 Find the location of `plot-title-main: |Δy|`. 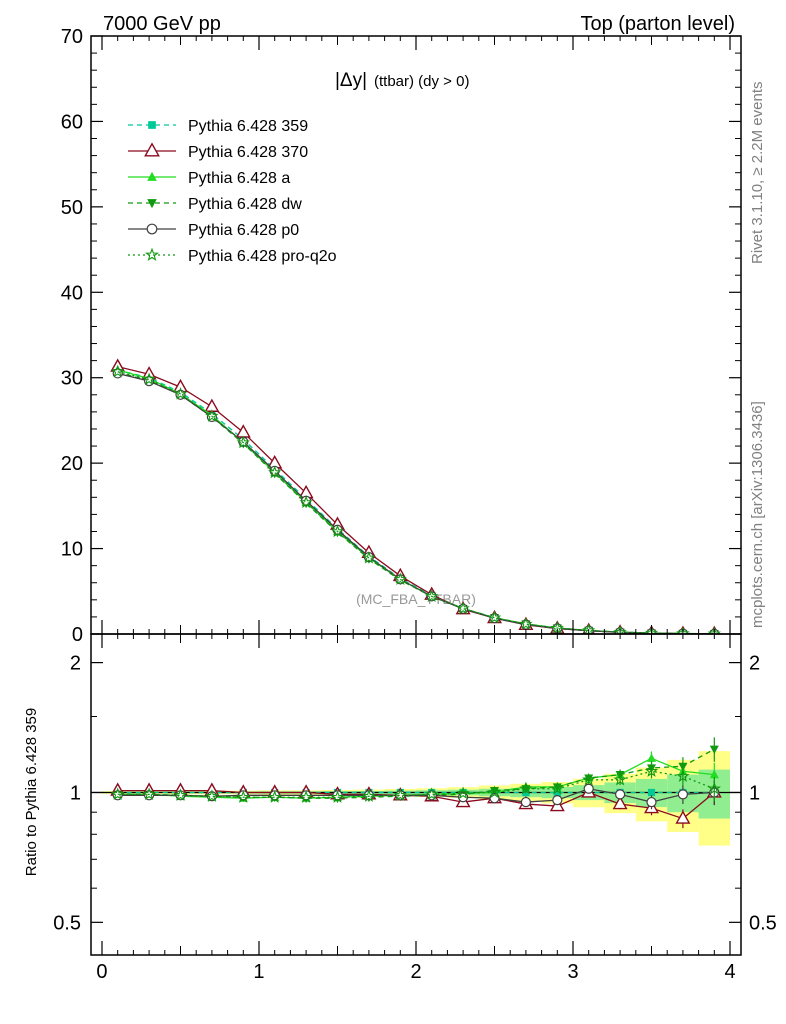

plot-title-main: |Δy| is located at coordinates (351, 80).